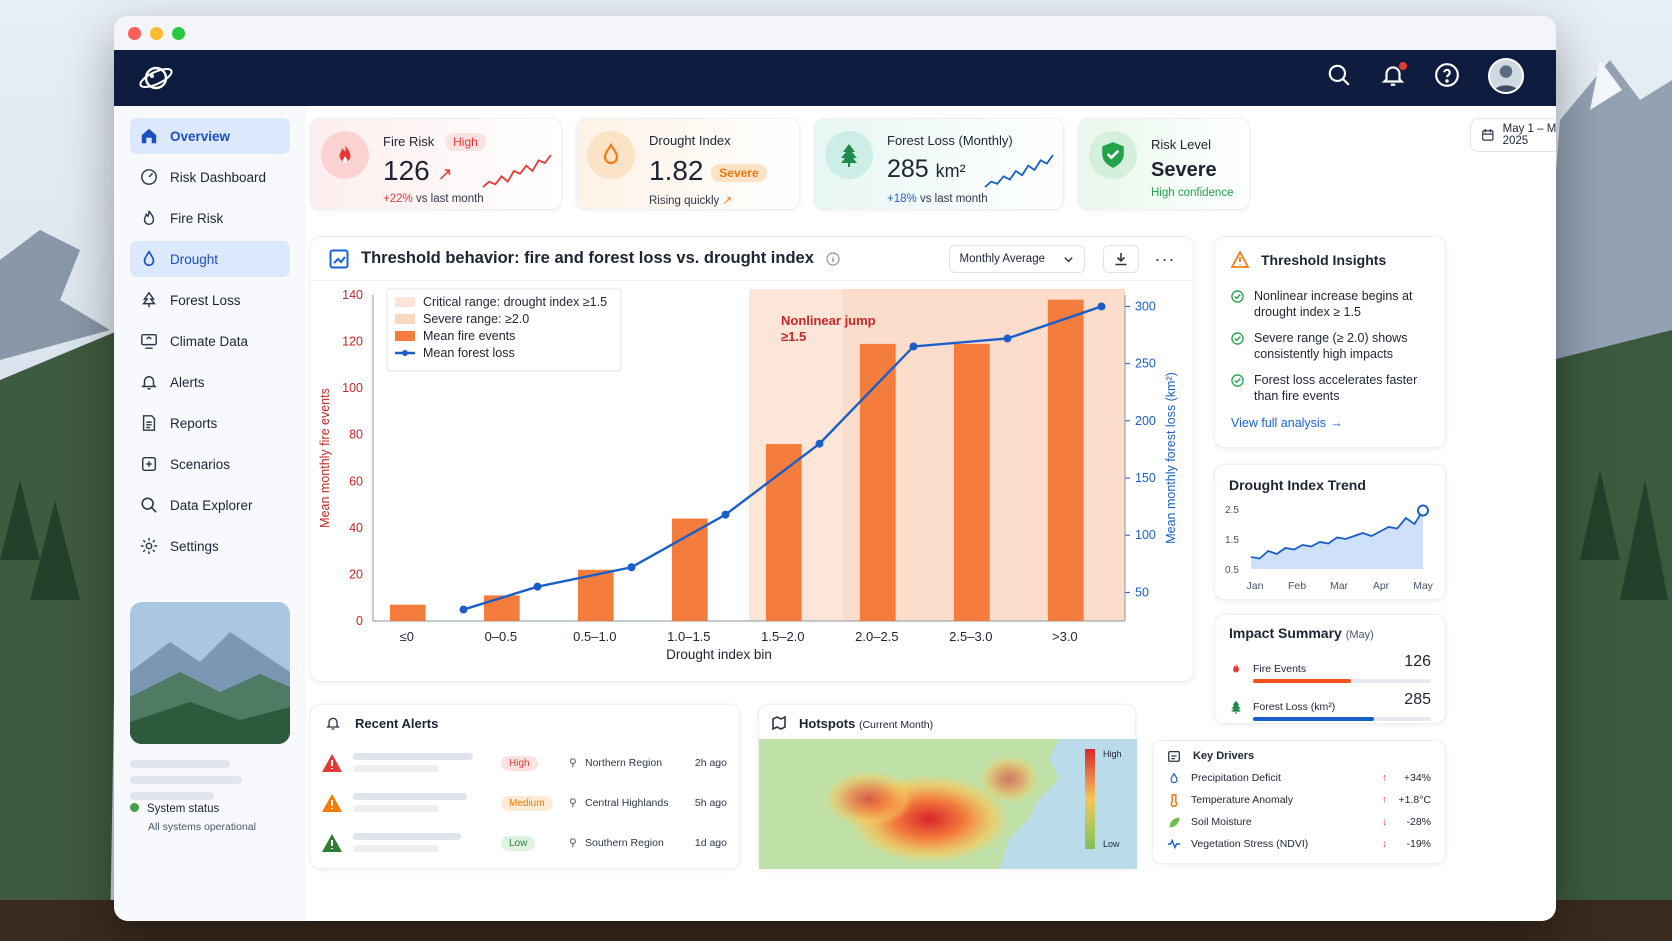  What do you see at coordinates (501, 636) in the screenshot?
I see `x-tick-label: 0–0.5` at bounding box center [501, 636].